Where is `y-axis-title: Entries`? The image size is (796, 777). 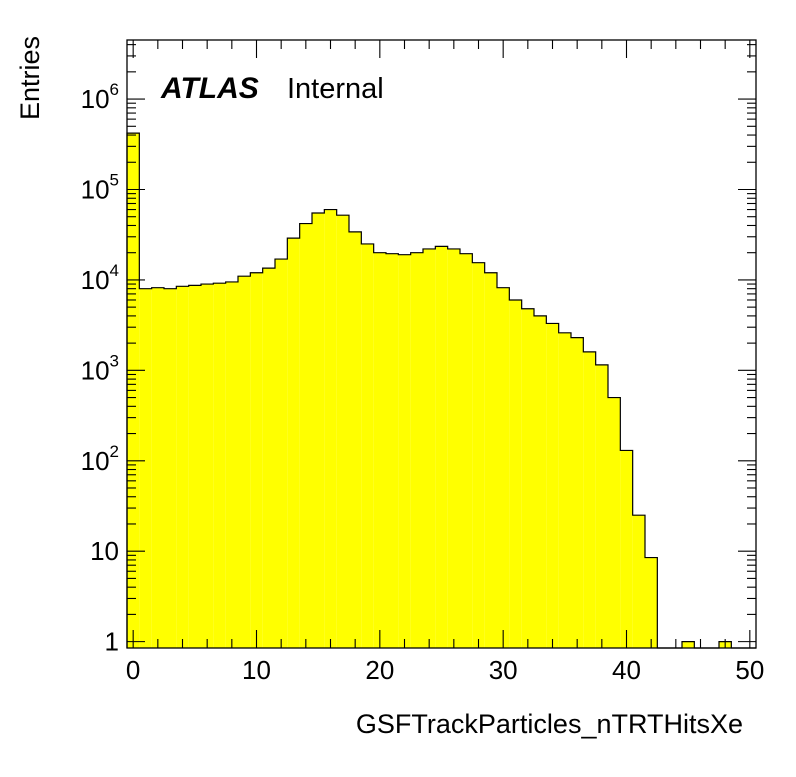
y-axis-title: Entries is located at coordinates (30, 78).